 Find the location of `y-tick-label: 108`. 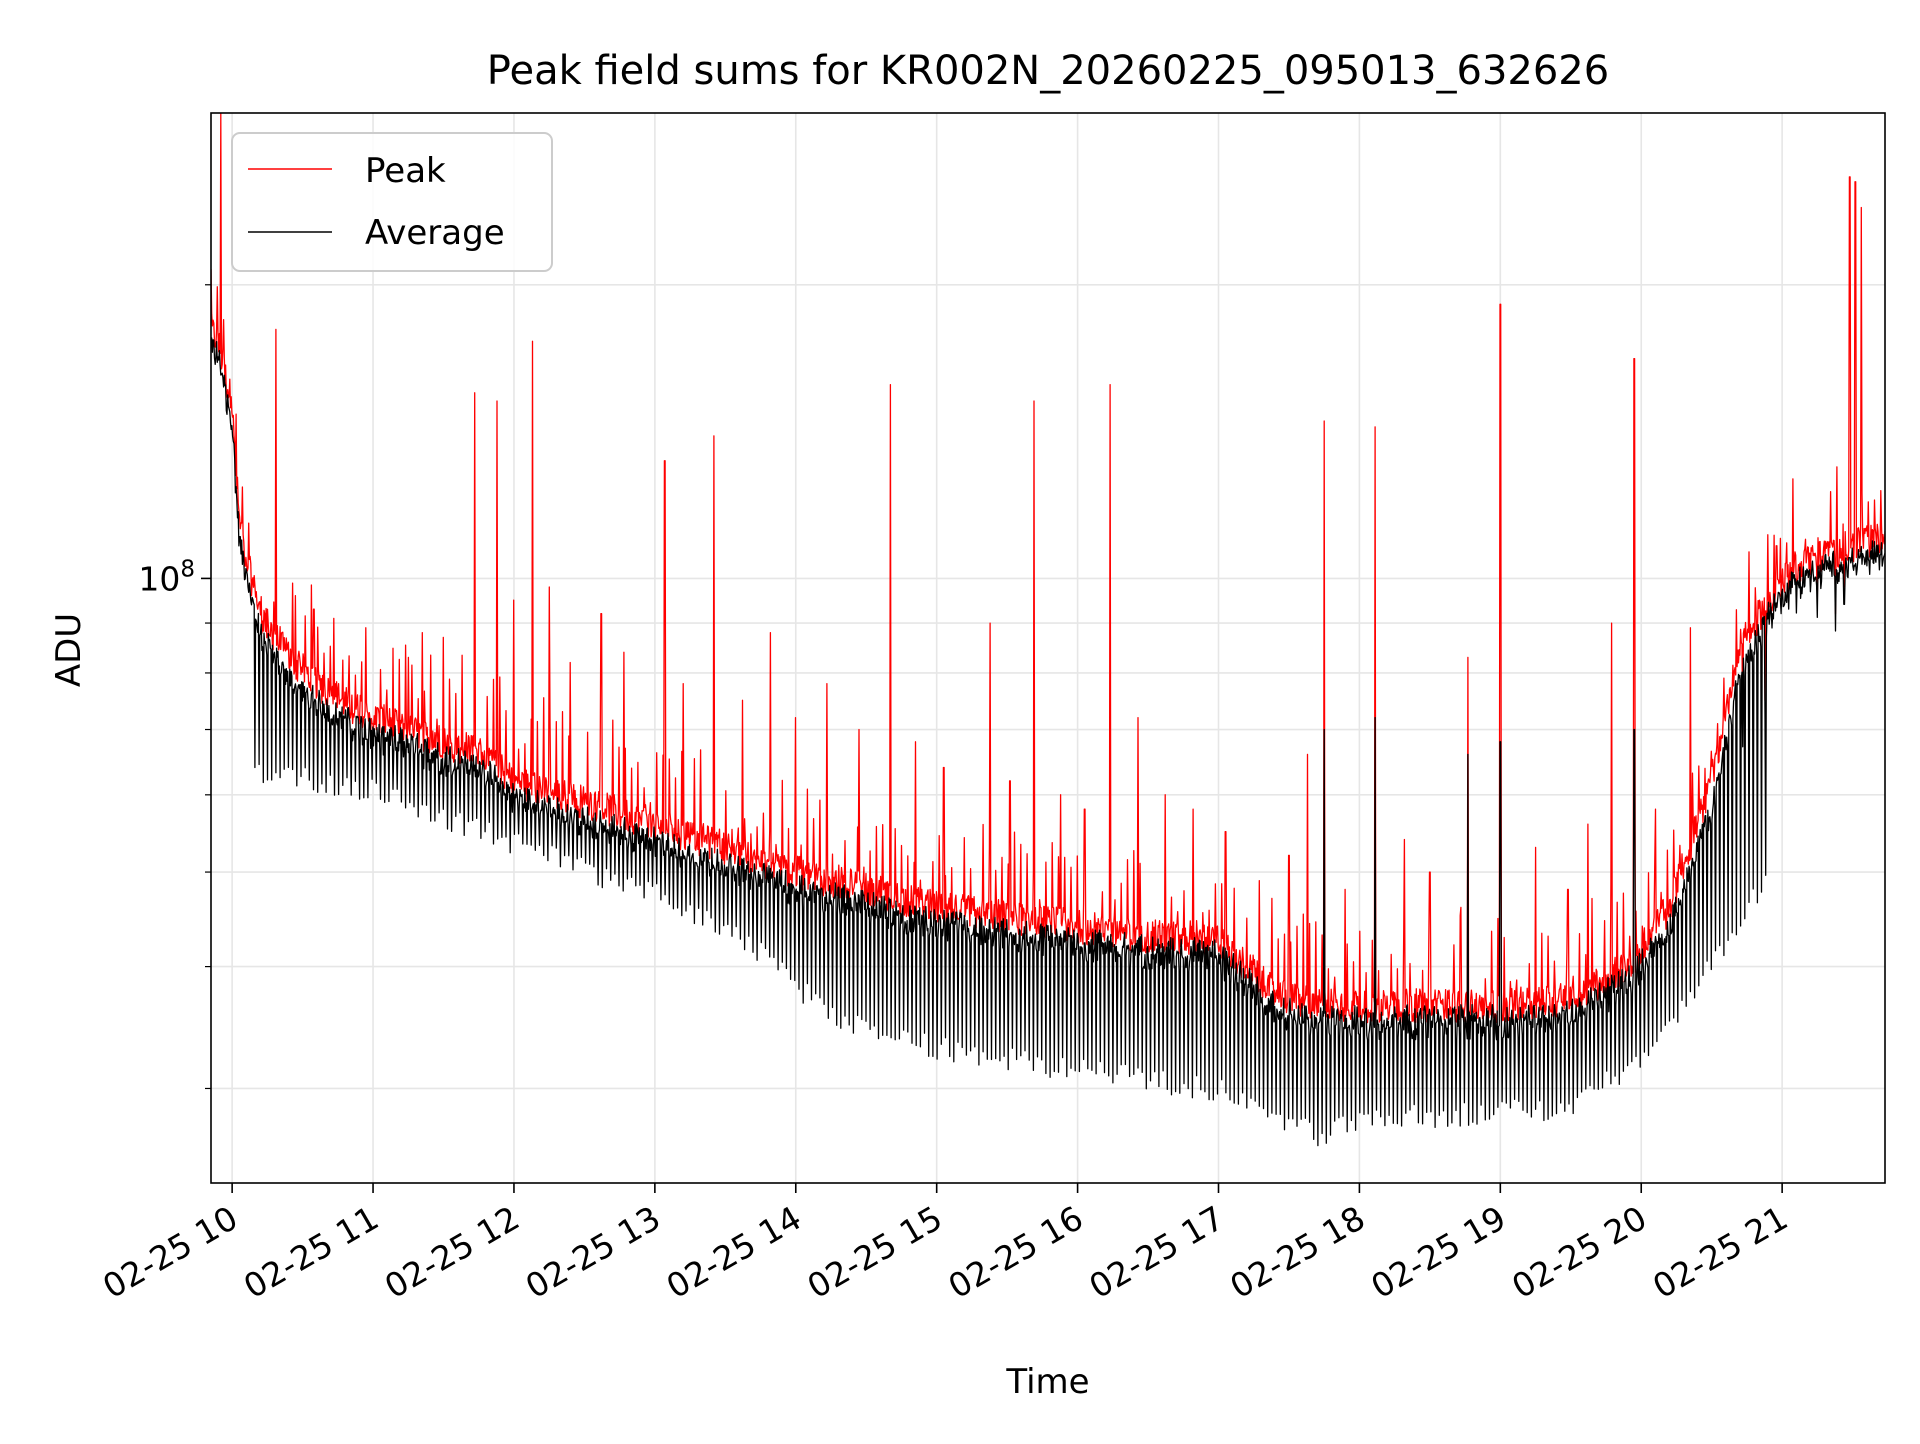

y-tick-label: 108 is located at coordinates (166, 577).